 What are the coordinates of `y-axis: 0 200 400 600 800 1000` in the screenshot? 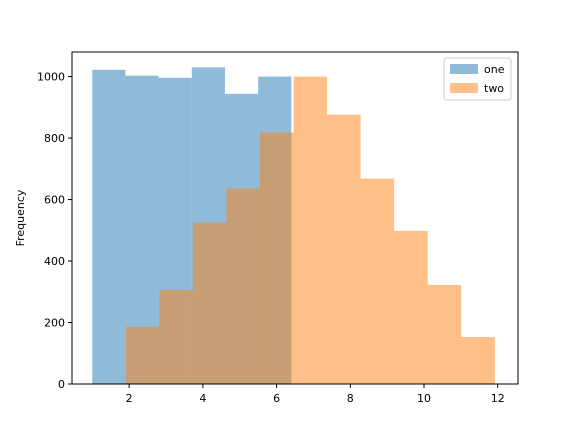 It's located at (54, 231).